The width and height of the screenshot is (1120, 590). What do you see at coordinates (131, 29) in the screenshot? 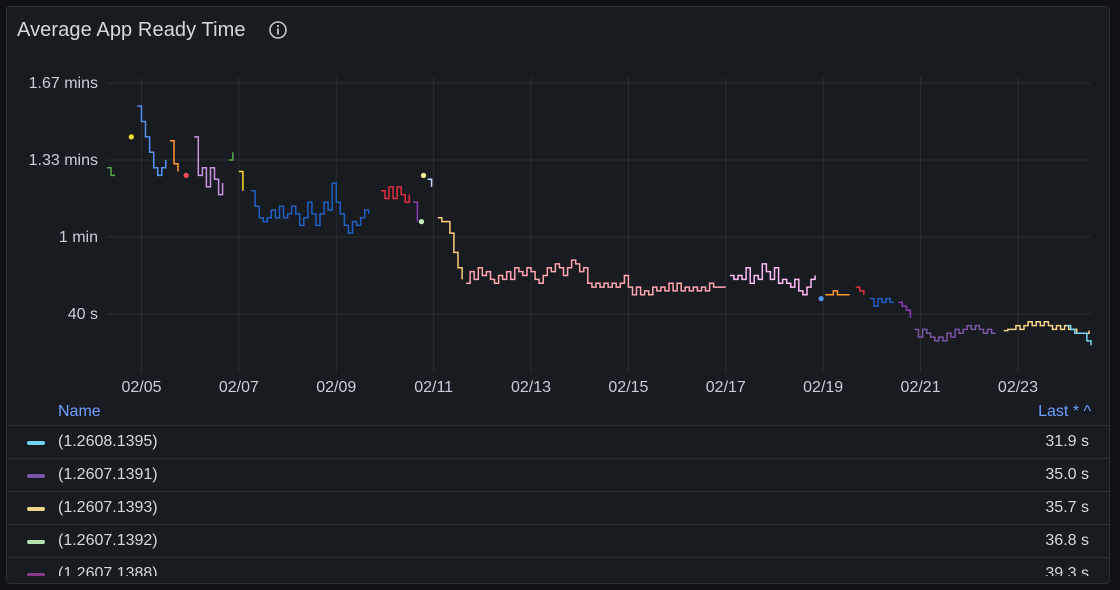
I see `panel-title: Average App Ready Time` at bounding box center [131, 29].